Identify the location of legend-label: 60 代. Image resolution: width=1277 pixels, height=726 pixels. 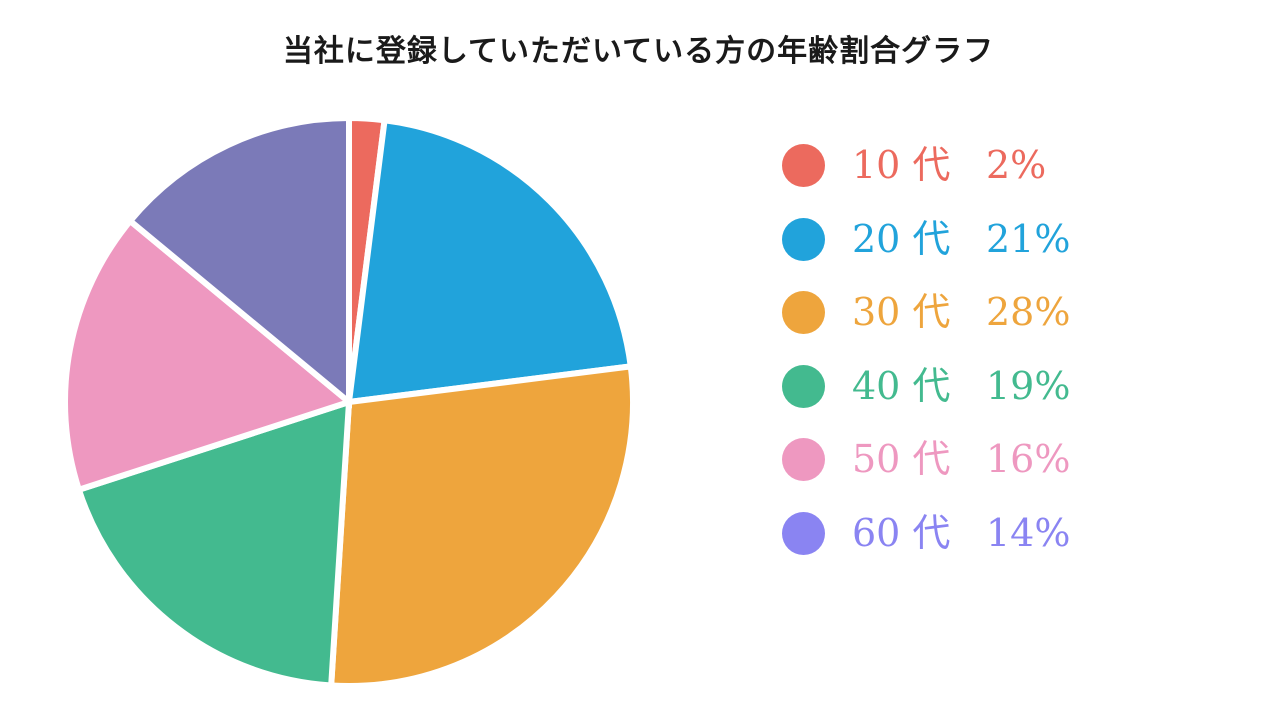
(901, 532).